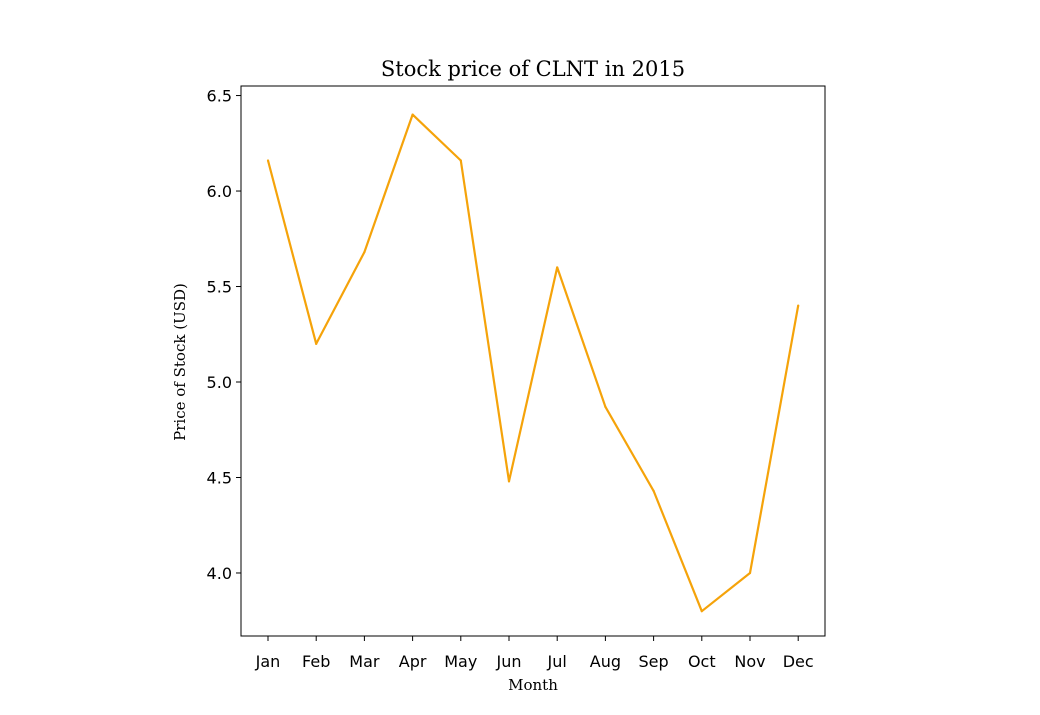 The image size is (1040, 715). What do you see at coordinates (654, 661) in the screenshot?
I see `x-tick-label: Sep` at bounding box center [654, 661].